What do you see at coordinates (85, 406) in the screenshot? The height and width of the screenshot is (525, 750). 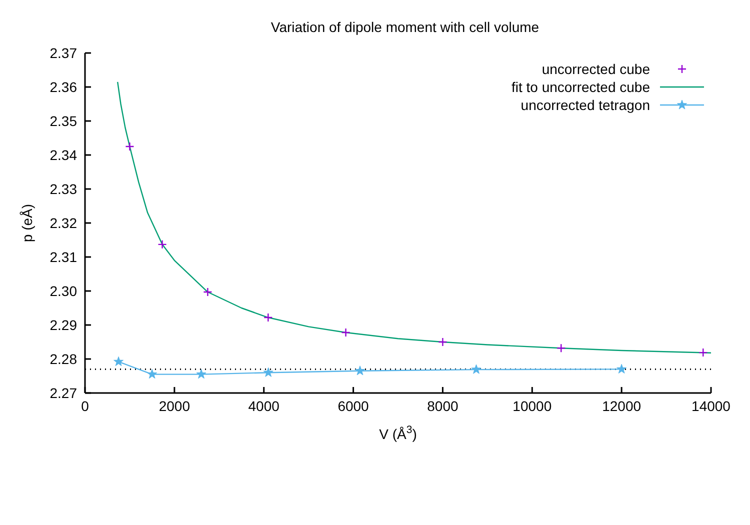 I see `x-tick-label: 0` at bounding box center [85, 406].